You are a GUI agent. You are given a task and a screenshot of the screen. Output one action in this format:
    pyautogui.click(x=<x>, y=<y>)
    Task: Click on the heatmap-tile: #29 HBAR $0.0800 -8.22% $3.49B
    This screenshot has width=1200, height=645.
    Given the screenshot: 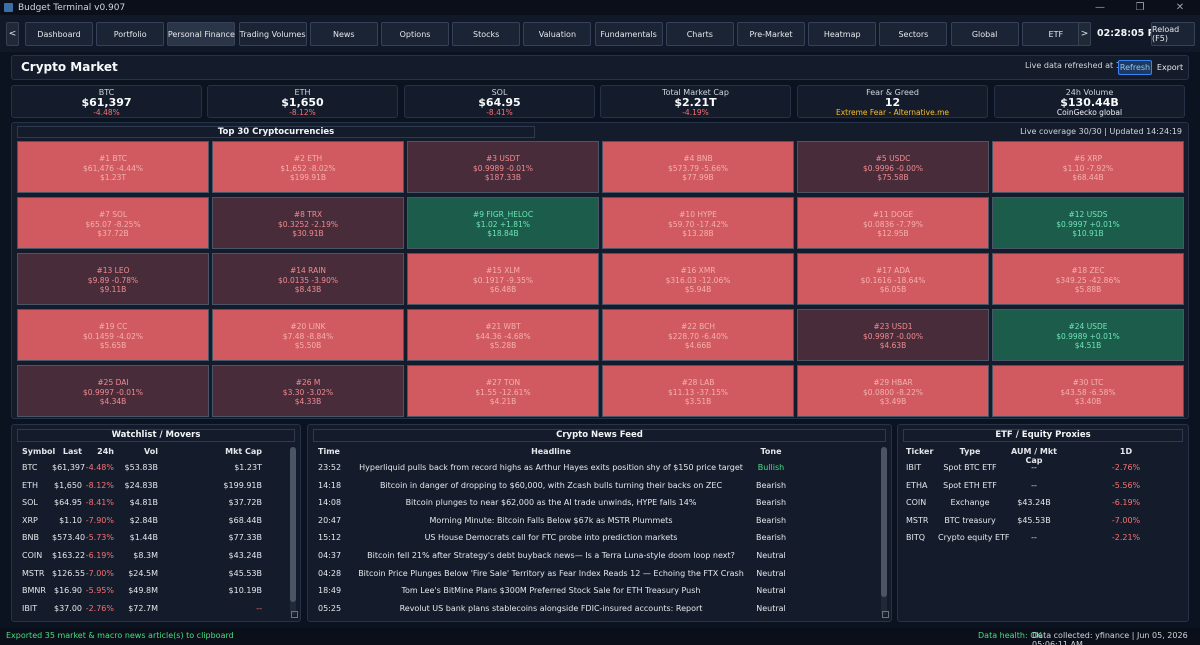 What is the action you would take?
    pyautogui.click(x=893, y=391)
    